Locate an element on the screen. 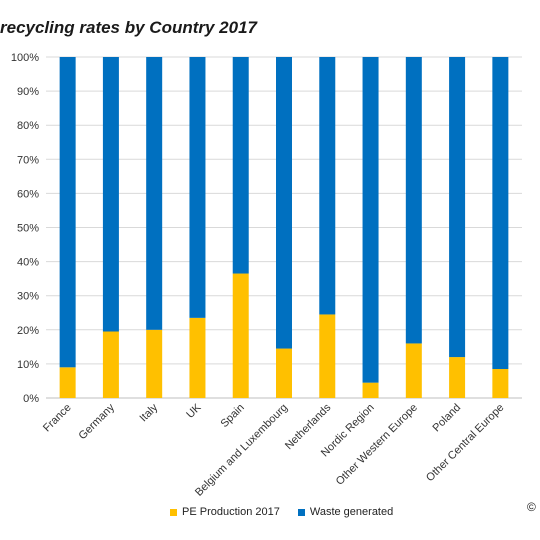  chart-legend: PE Production 2017 Waste generated is located at coordinates (281, 512).